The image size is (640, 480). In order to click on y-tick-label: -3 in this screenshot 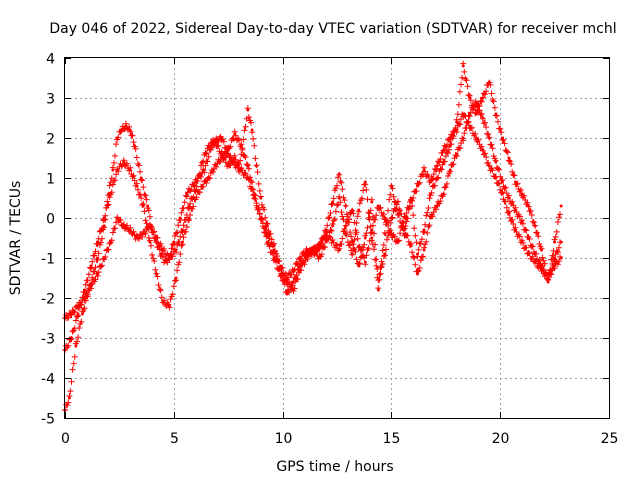, I will do `click(48, 340)`.